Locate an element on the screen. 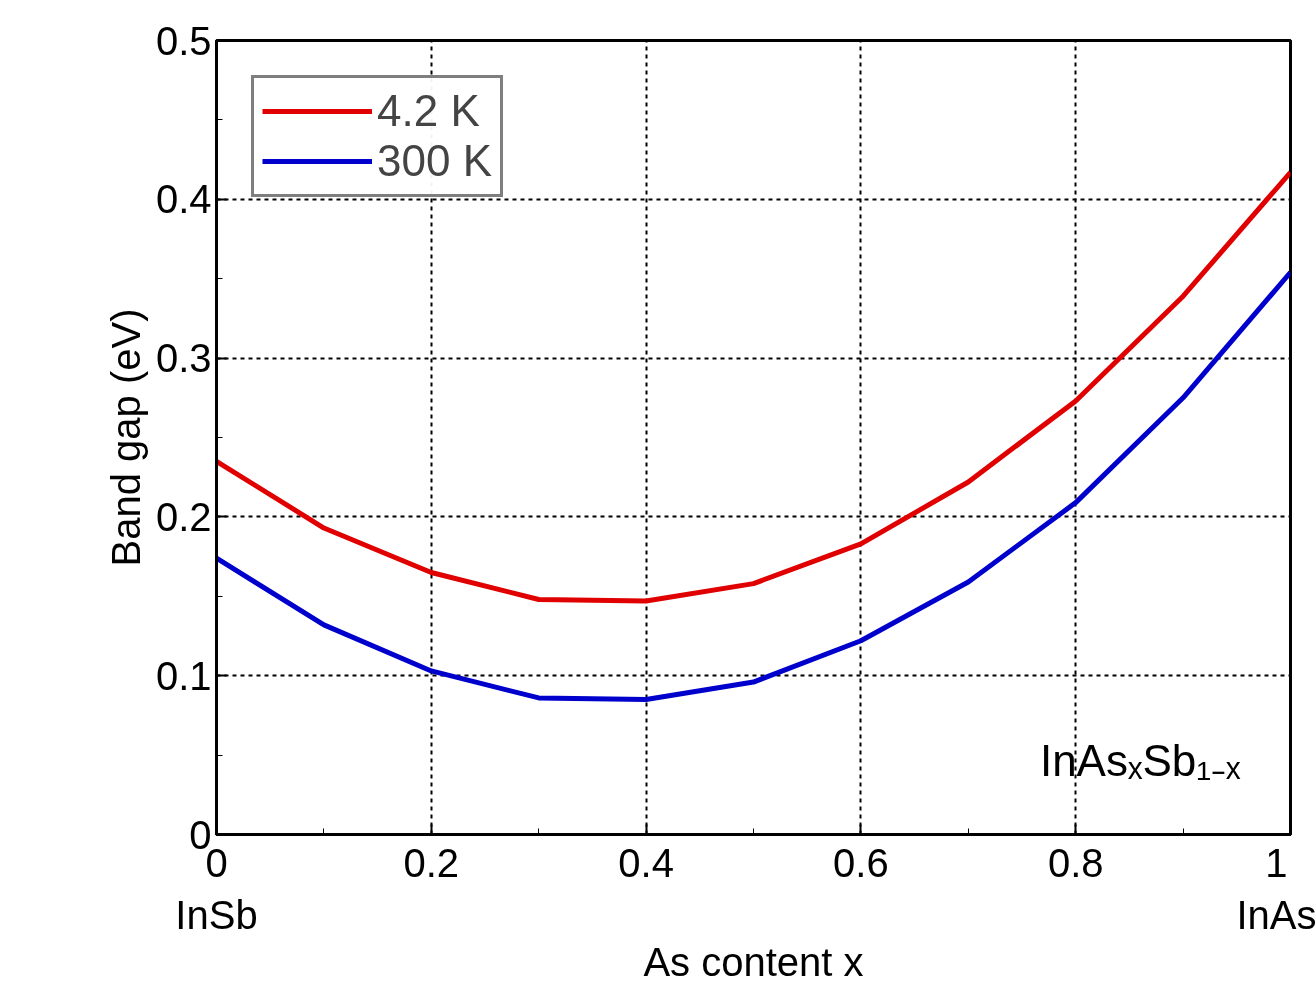 This screenshot has height=987, width=1316. y-tick-label: 0.2 is located at coordinates (183, 516).